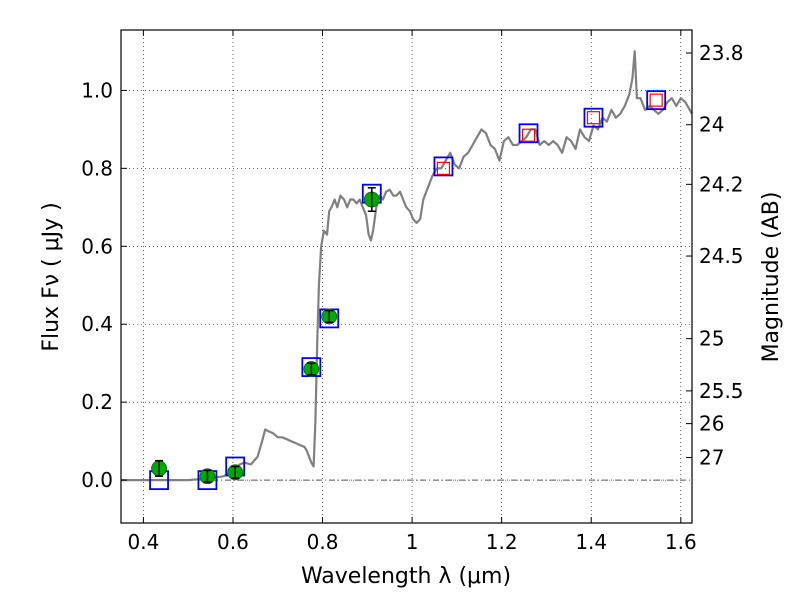  I want to click on x-tick-label: 0.8, so click(323, 542).